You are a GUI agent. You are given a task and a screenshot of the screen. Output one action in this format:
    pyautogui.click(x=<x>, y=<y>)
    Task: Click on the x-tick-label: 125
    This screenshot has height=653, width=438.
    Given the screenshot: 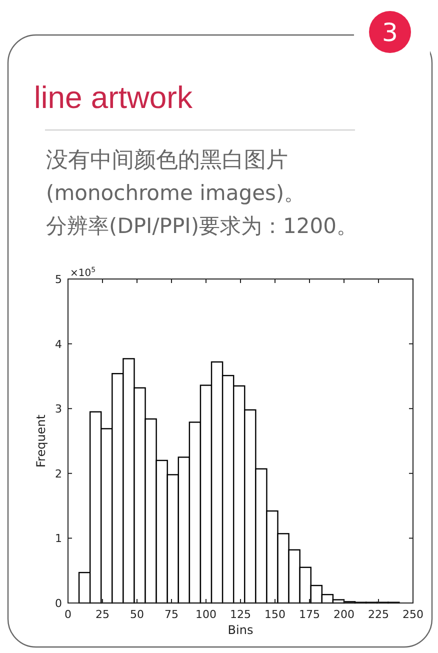 What is the action you would take?
    pyautogui.click(x=240, y=614)
    